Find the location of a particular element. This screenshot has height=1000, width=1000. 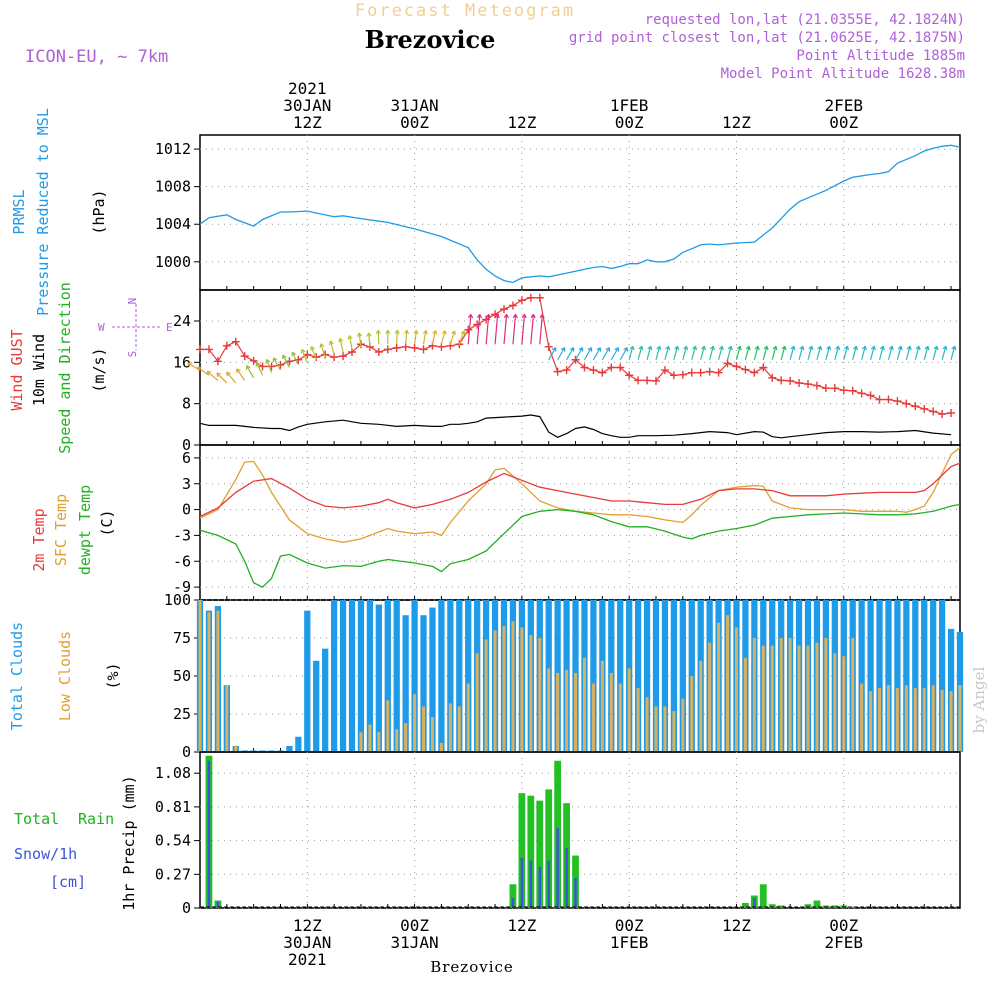

precip-frame is located at coordinates (580, 830).